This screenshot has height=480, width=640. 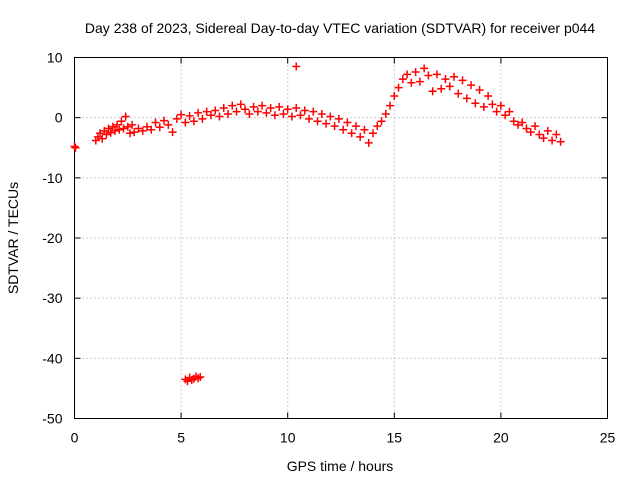 What do you see at coordinates (395, 438) in the screenshot?
I see `x-tick-label: 15` at bounding box center [395, 438].